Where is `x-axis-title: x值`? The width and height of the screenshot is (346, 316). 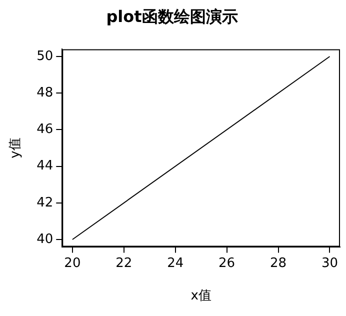 x-axis-title: x值 is located at coordinates (201, 296).